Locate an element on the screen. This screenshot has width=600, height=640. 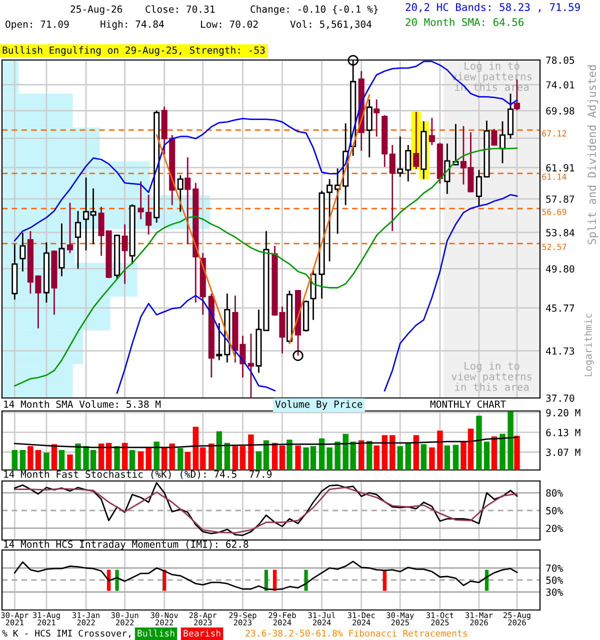
ref-line-label: 67.12 is located at coordinates (554, 133).